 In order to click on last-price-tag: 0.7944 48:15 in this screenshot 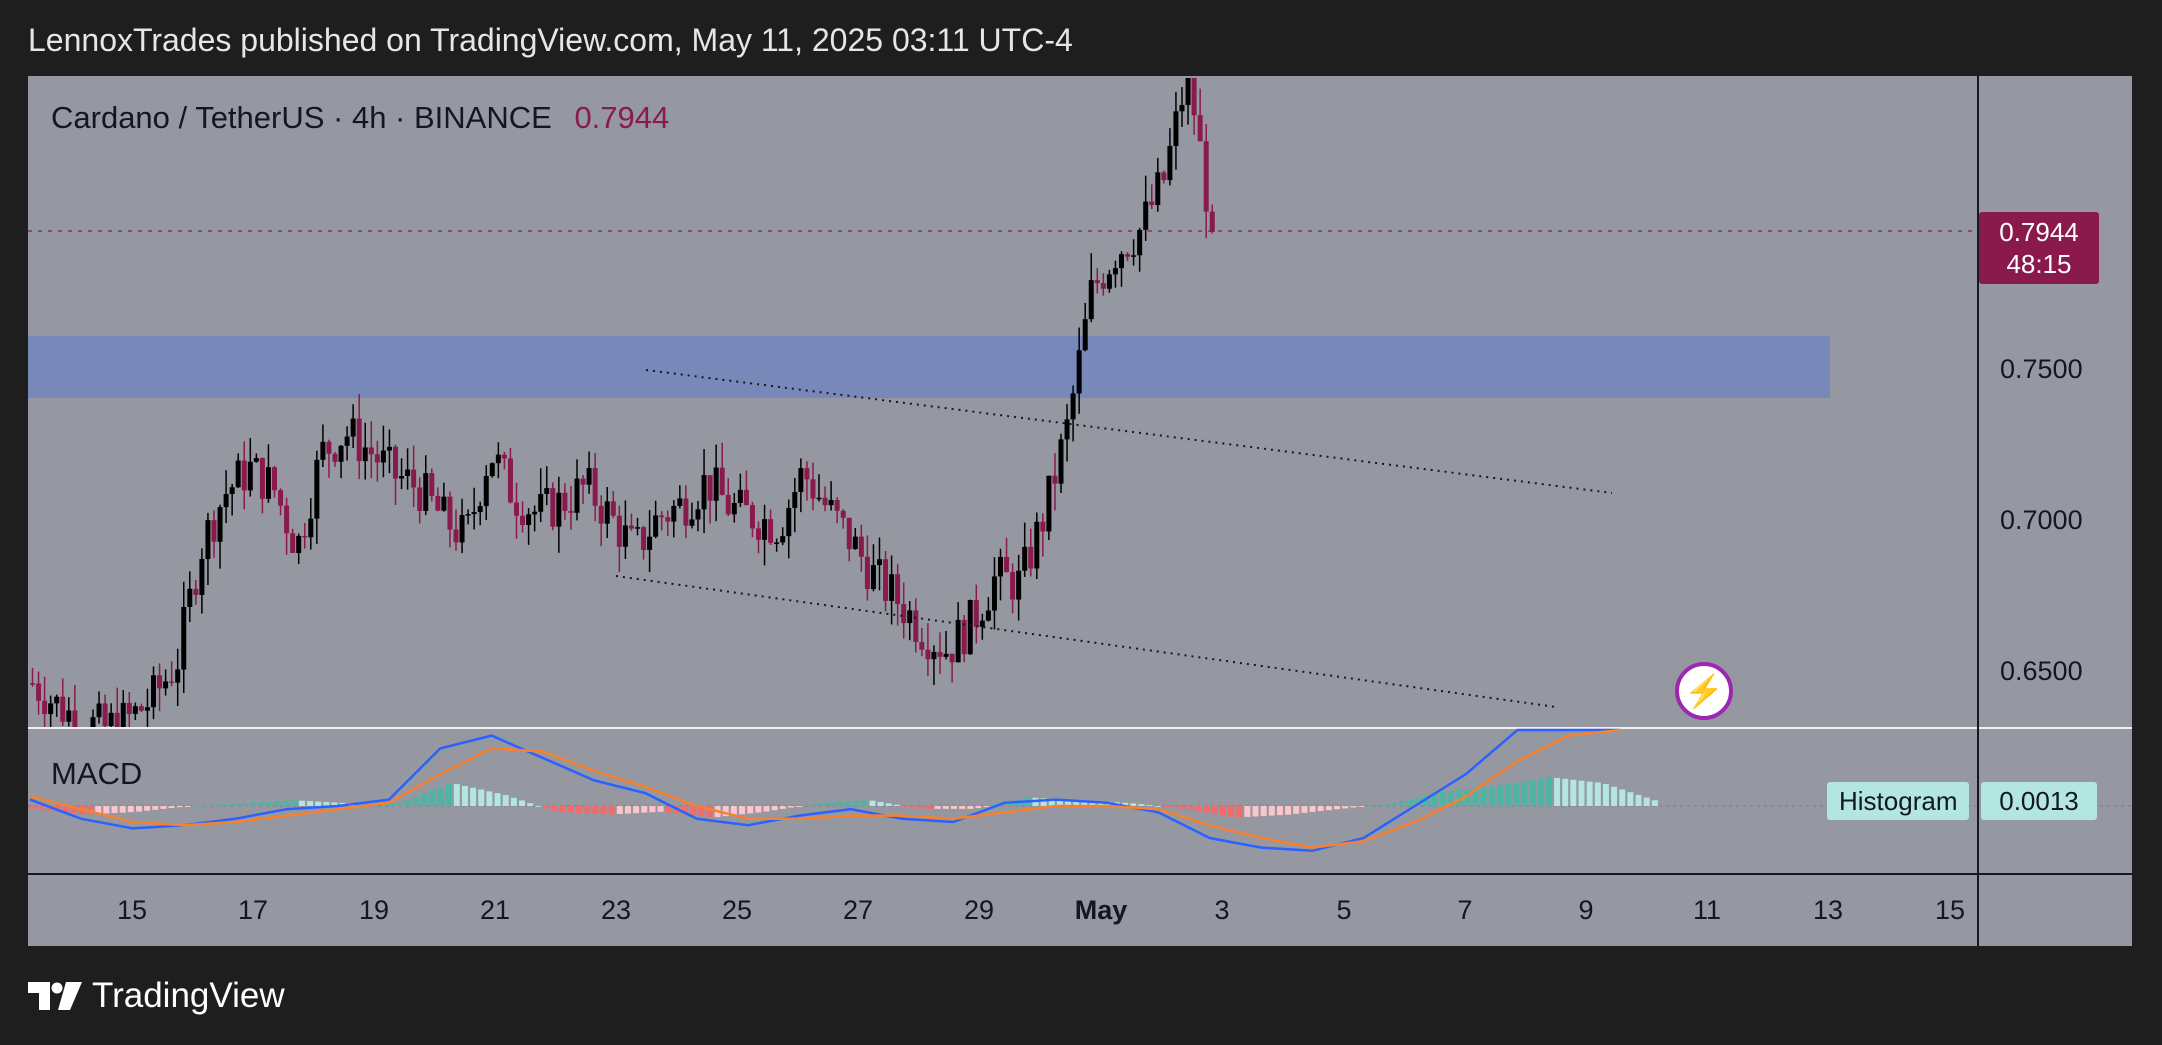, I will do `click(2039, 248)`.